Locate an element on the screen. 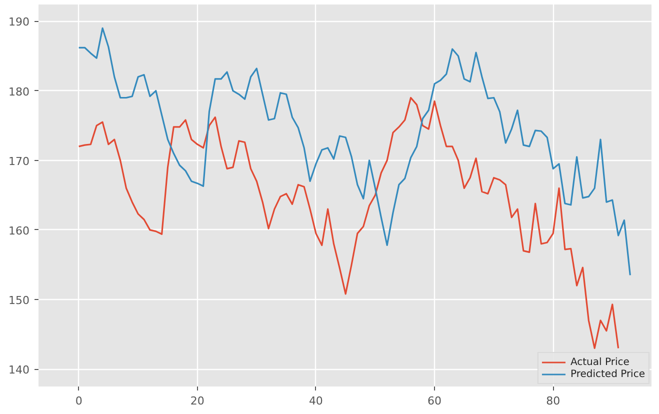 This screenshot has width=659, height=414. x-tick-label: 60 is located at coordinates (435, 401).